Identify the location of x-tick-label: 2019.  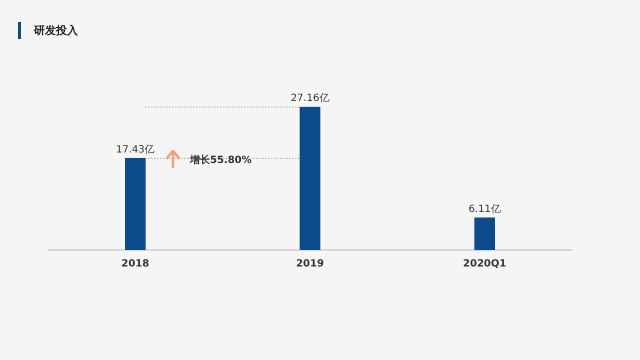
(310, 264).